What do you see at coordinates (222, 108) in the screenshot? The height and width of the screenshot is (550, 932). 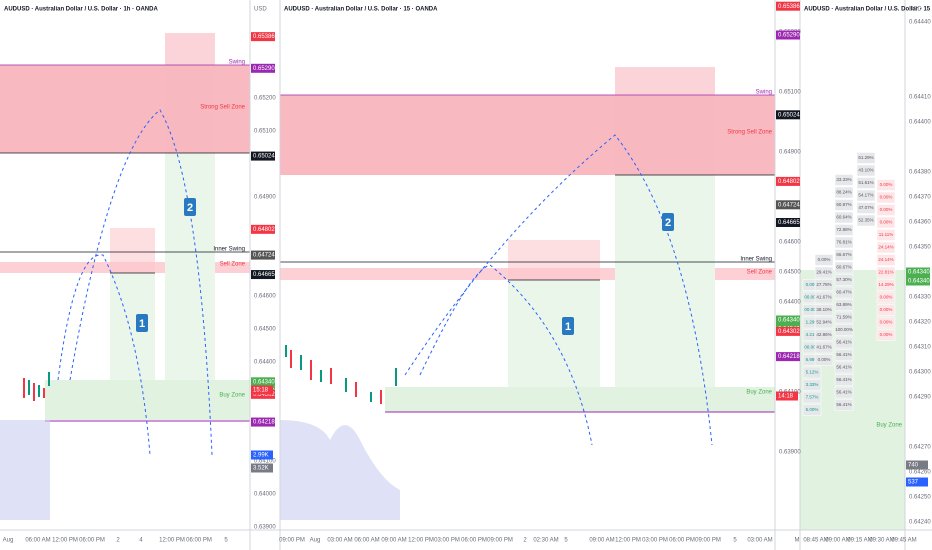 I see `zone-label: Strong Sell Zone` at bounding box center [222, 108].